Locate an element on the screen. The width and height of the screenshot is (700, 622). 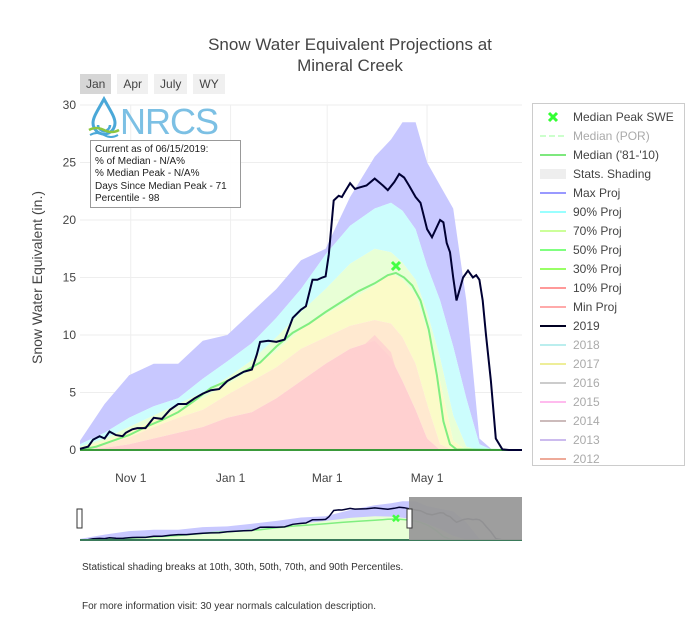
navigator-p70-area is located at coordinates (293, 528).